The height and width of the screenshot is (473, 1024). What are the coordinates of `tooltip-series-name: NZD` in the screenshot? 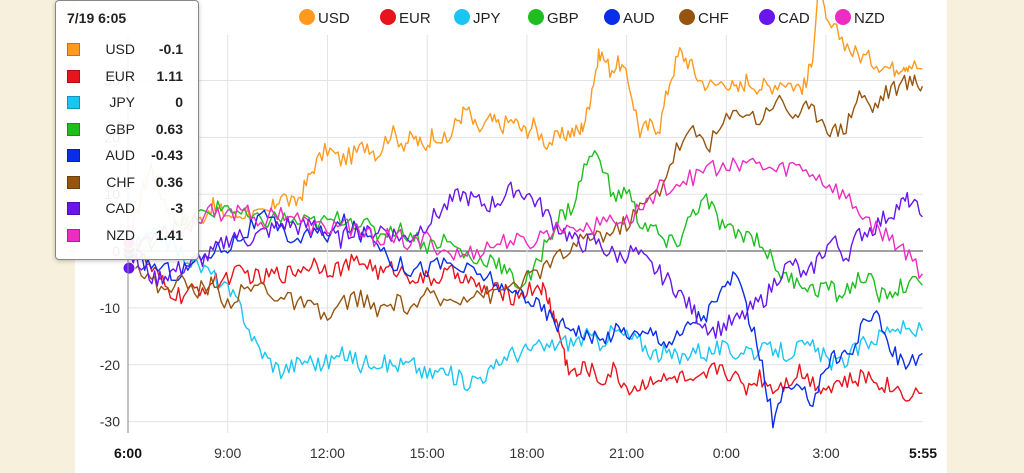 It's located at (120, 234).